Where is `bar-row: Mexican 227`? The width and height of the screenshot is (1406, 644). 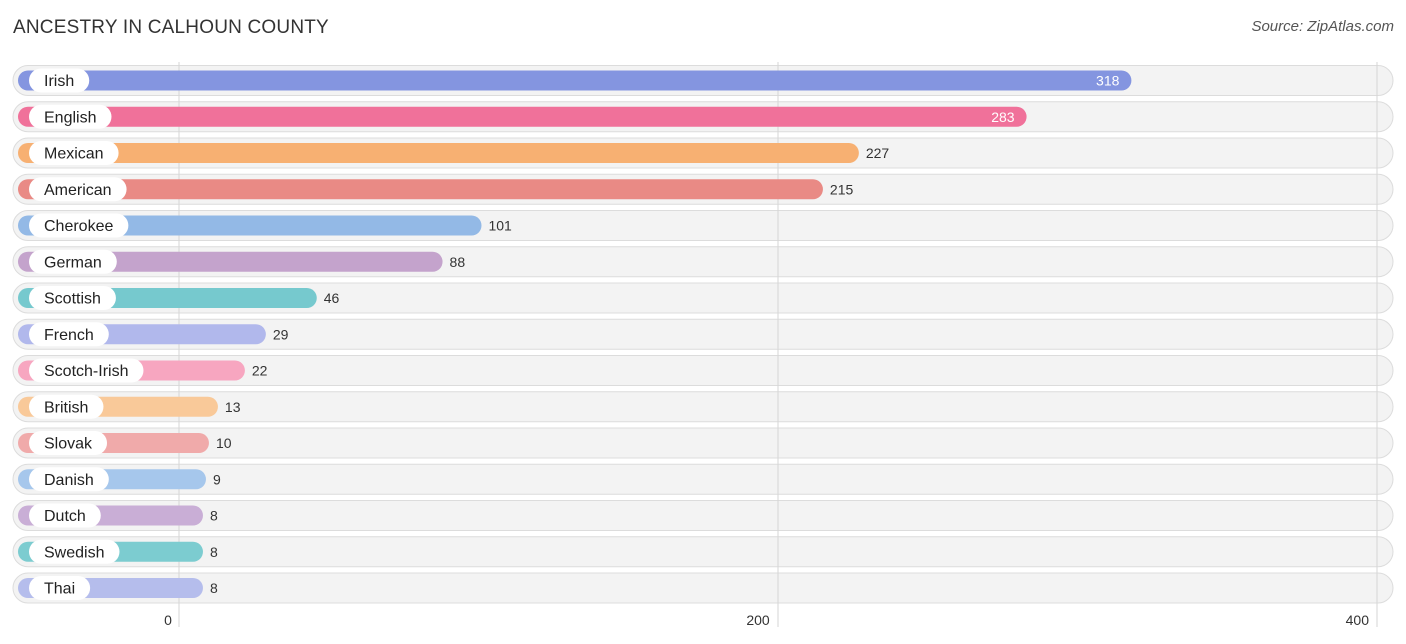
bar-row: Mexican 227 is located at coordinates (453, 153).